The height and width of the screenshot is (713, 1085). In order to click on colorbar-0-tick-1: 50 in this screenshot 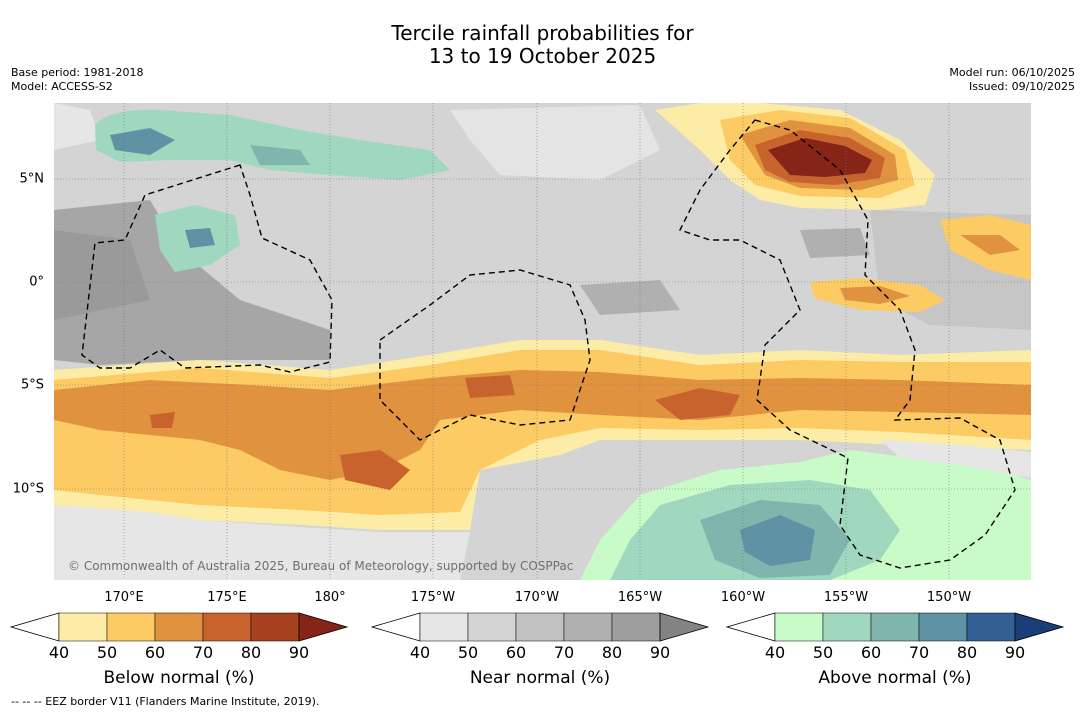, I will do `click(107, 652)`.